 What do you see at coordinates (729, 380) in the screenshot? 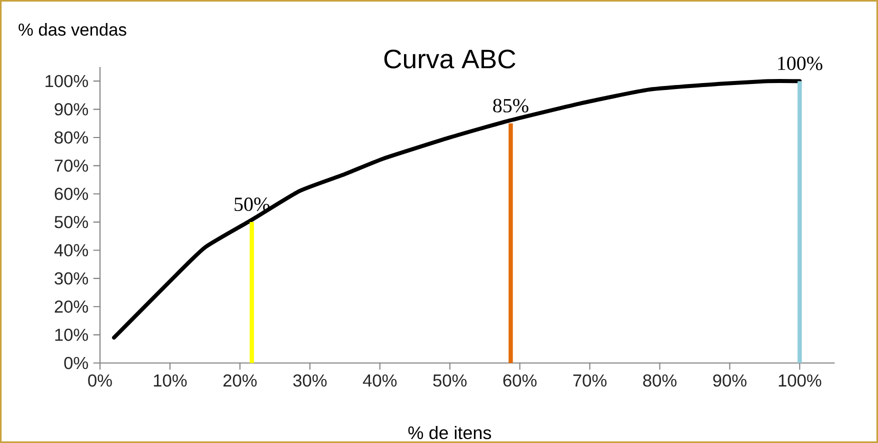
I see `x-tick-label: 90%` at bounding box center [729, 380].